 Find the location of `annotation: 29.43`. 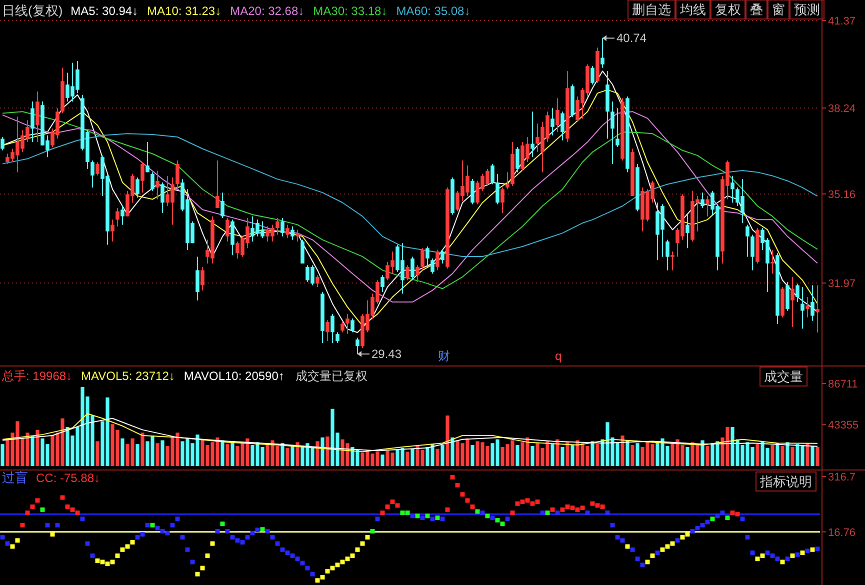

annotation: 29.43 is located at coordinates (387, 353).